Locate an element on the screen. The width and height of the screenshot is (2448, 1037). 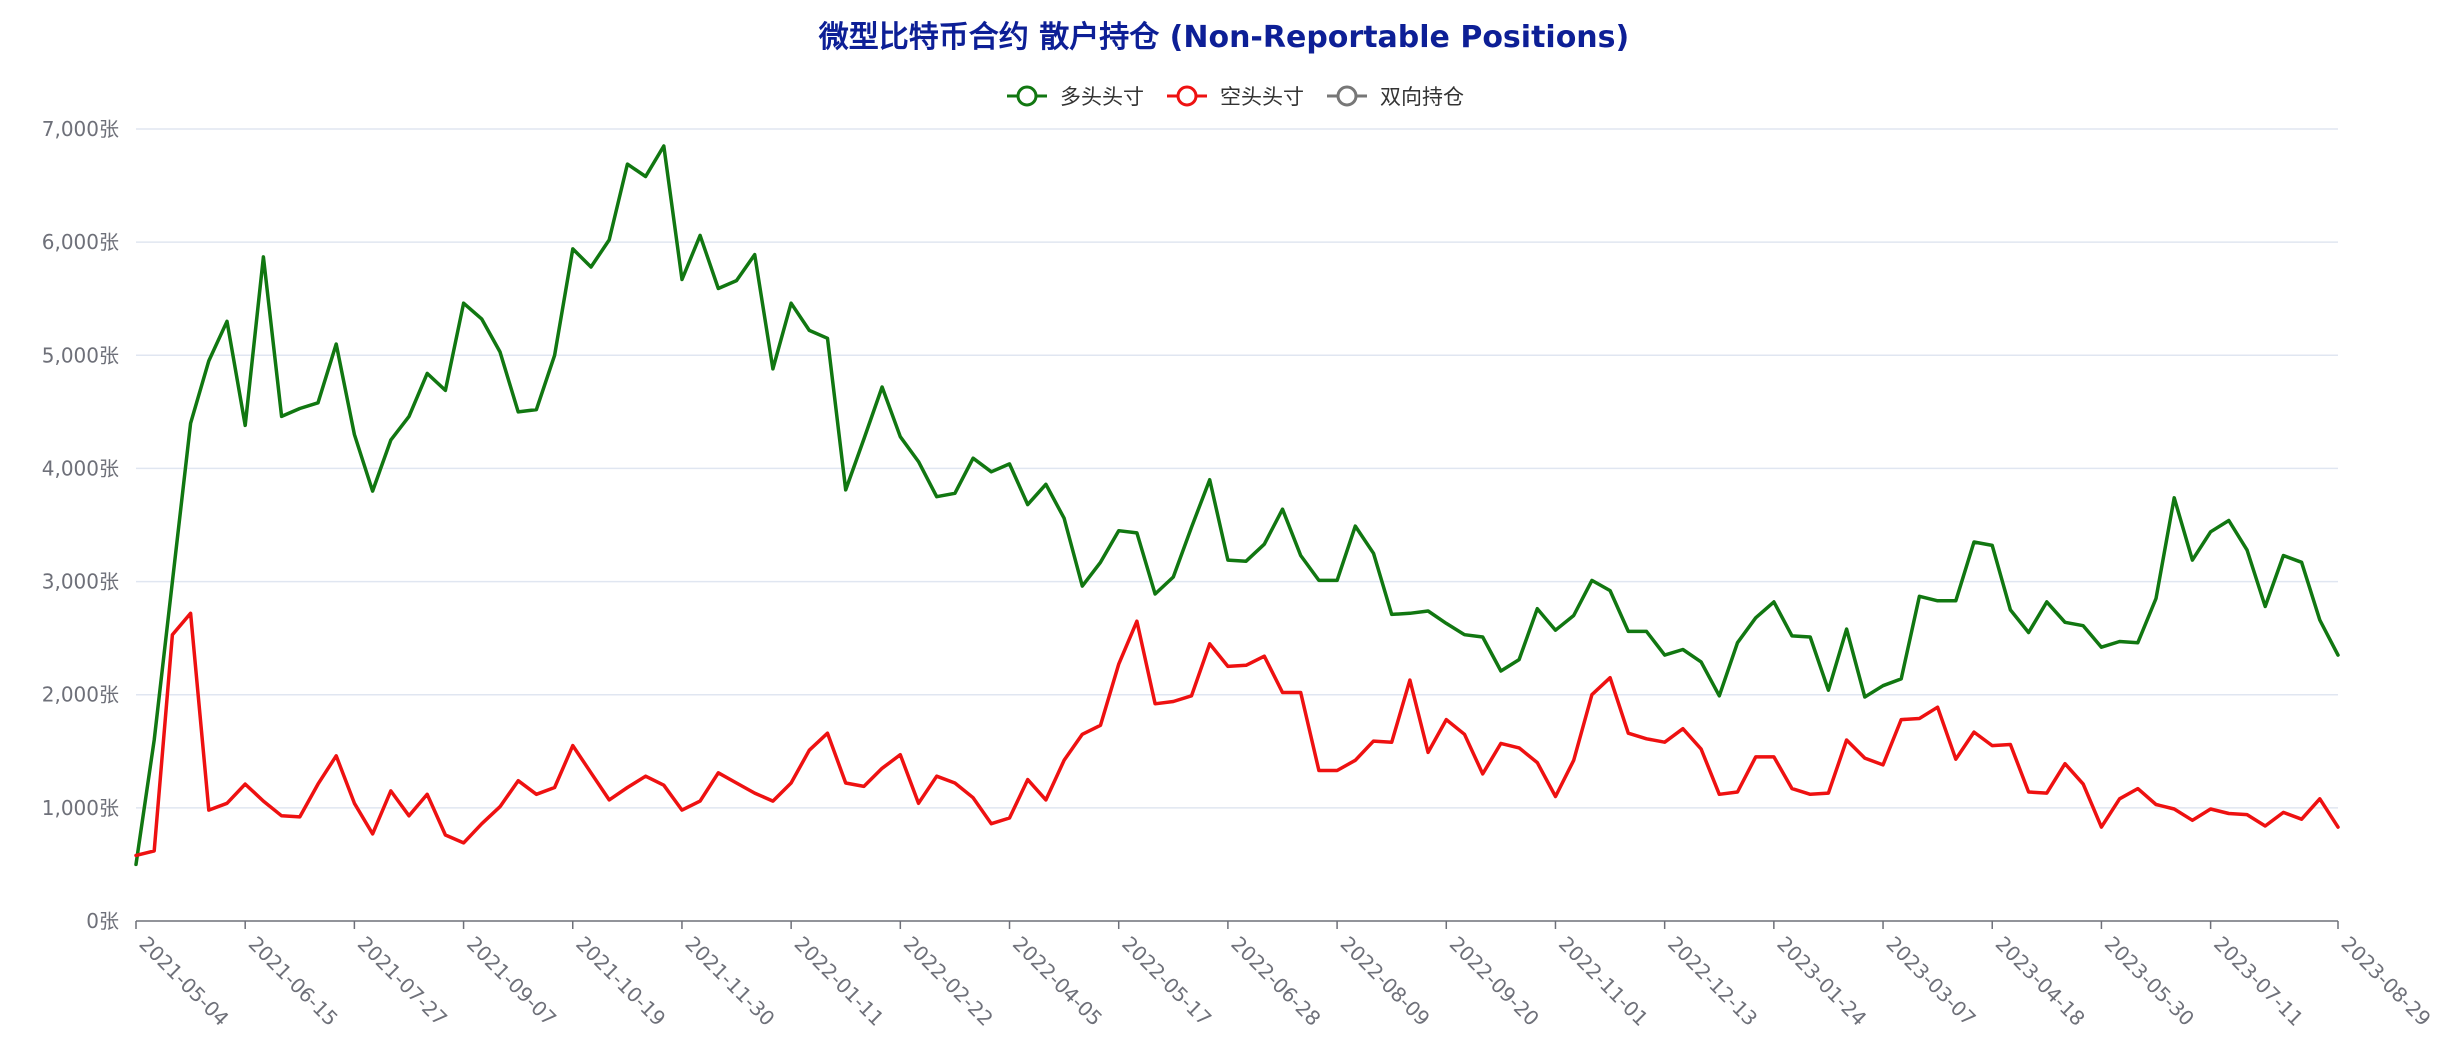
x-tick-label: 2022-12-13 is located at coordinates (1712, 981).